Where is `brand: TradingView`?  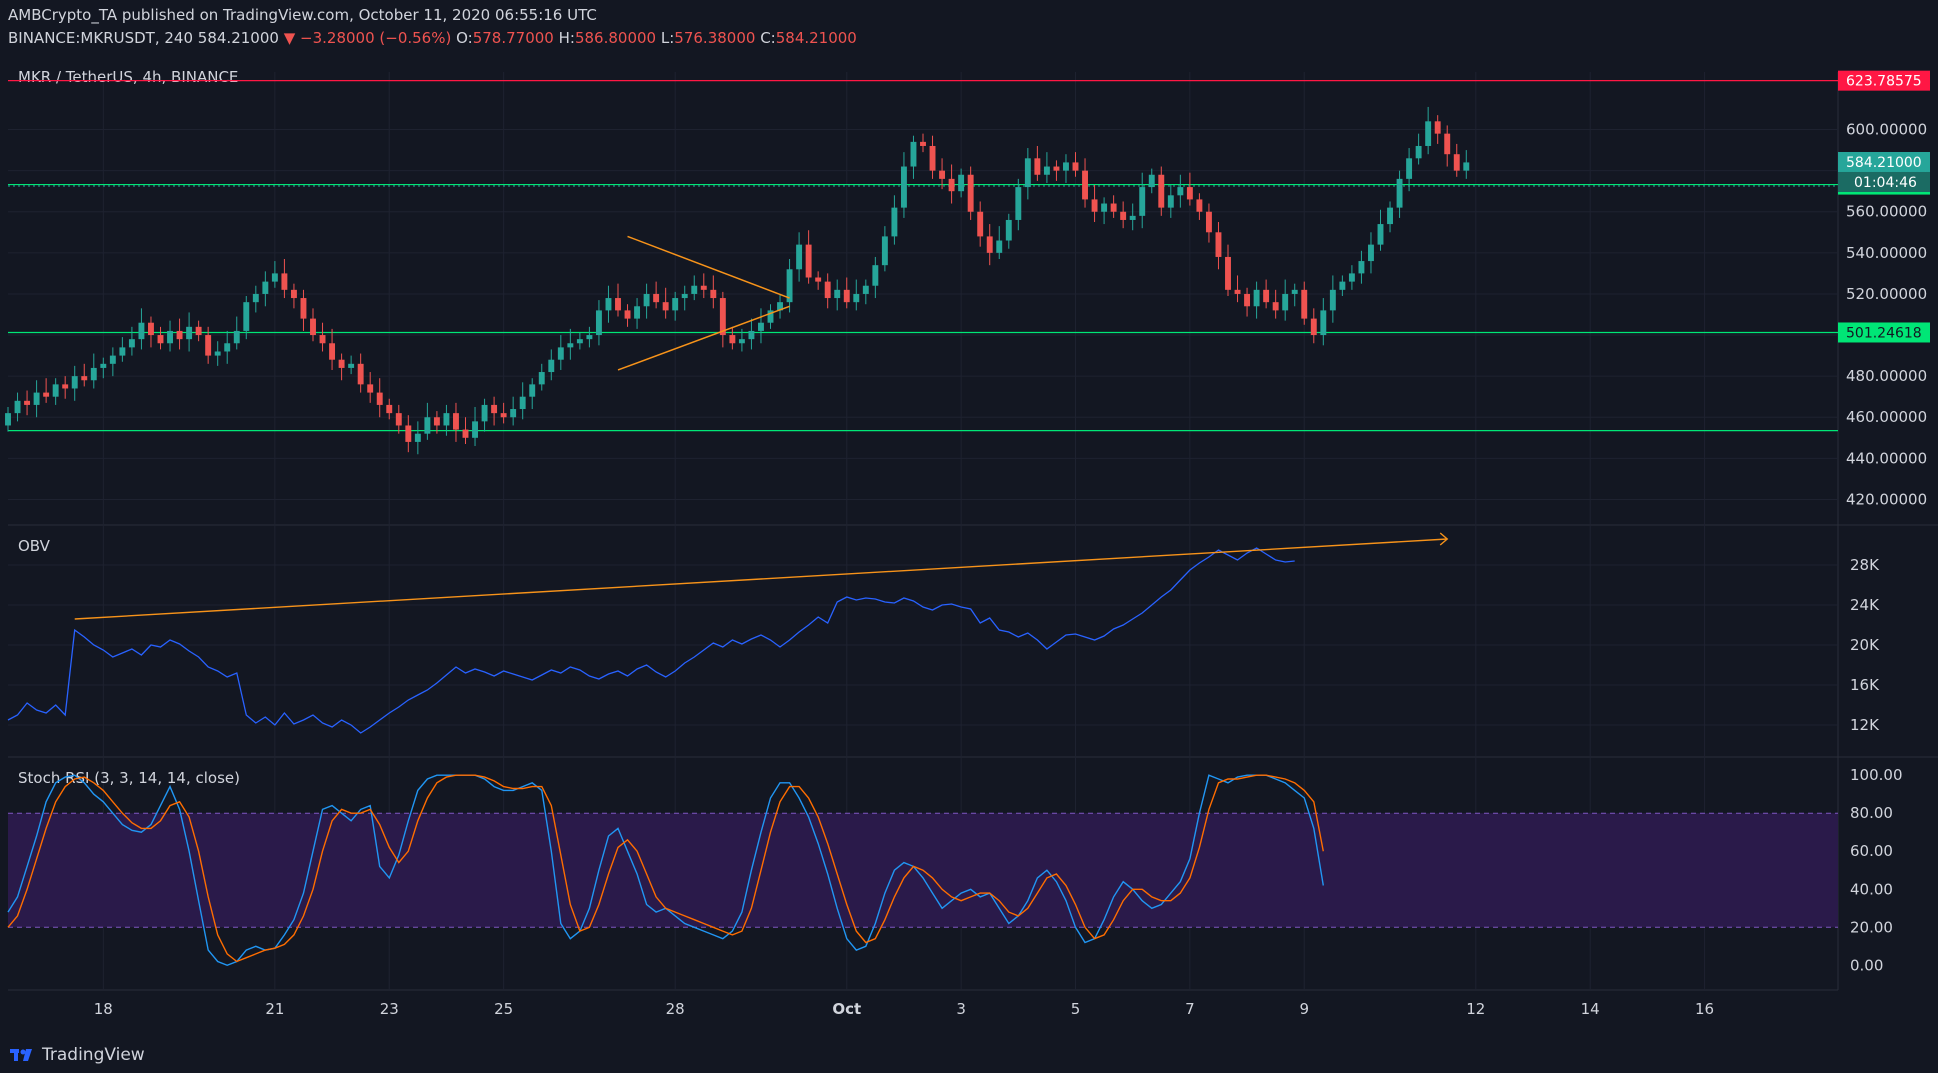 brand: TradingView is located at coordinates (77, 1055).